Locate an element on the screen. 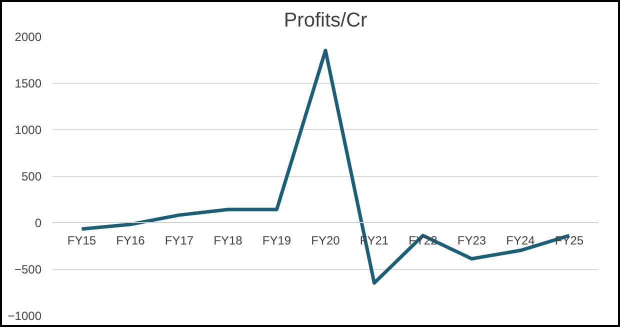 The image size is (620, 327). y-tick-label: 500 is located at coordinates (31, 177).